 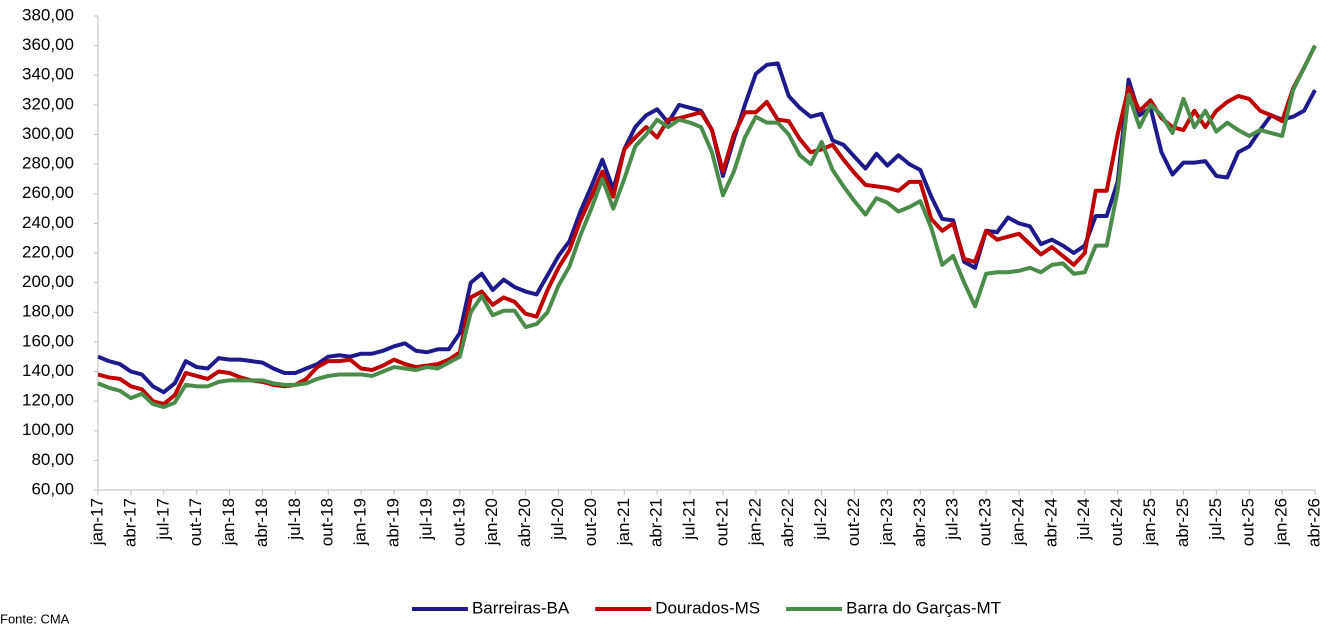 What do you see at coordinates (129, 522) in the screenshot?
I see `x-tick-label: abr-17` at bounding box center [129, 522].